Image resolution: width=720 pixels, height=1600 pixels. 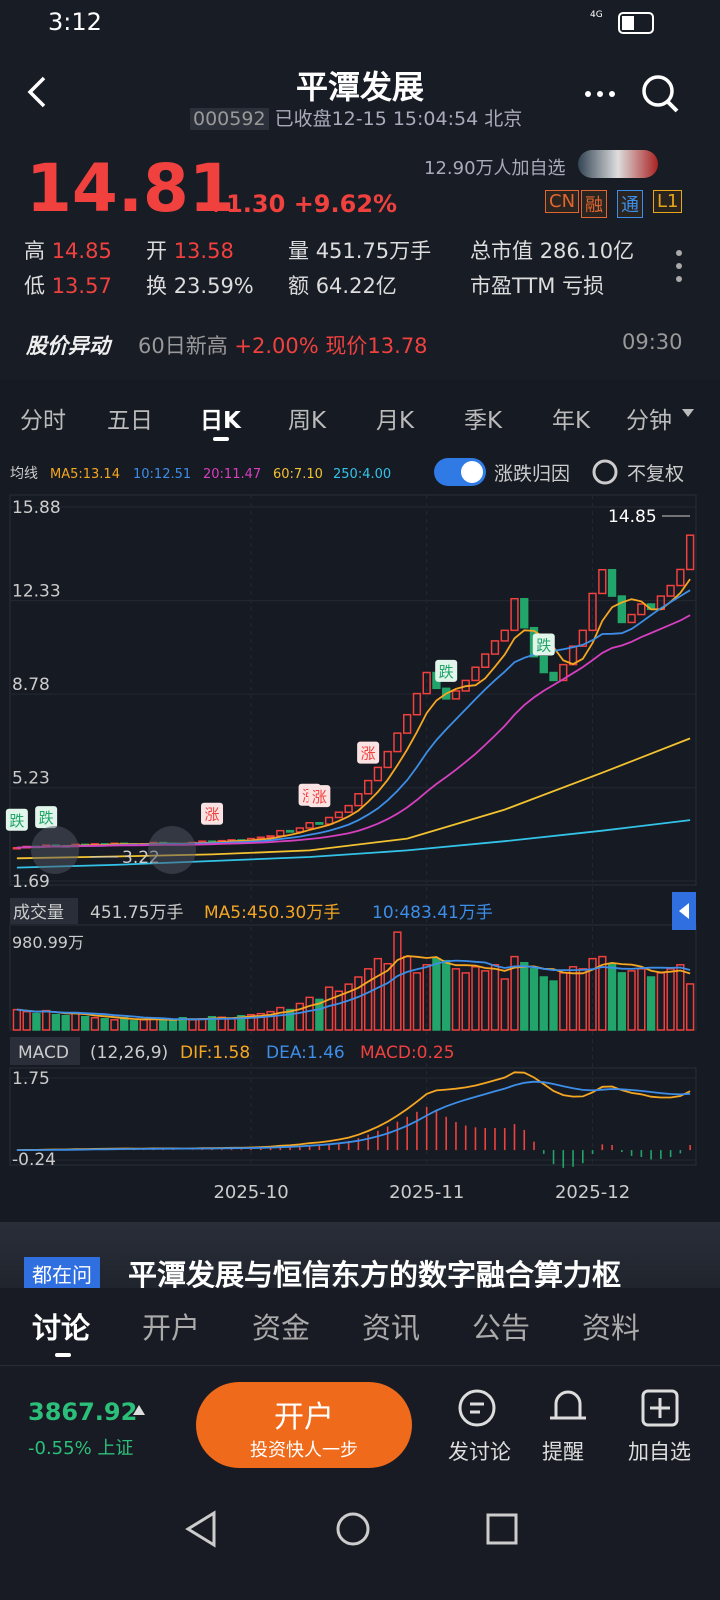 What do you see at coordinates (360, 420) in the screenshot?
I see `period-tabs: 分时 五日 日K 周K 月K 季K 年K 分钟` at bounding box center [360, 420].